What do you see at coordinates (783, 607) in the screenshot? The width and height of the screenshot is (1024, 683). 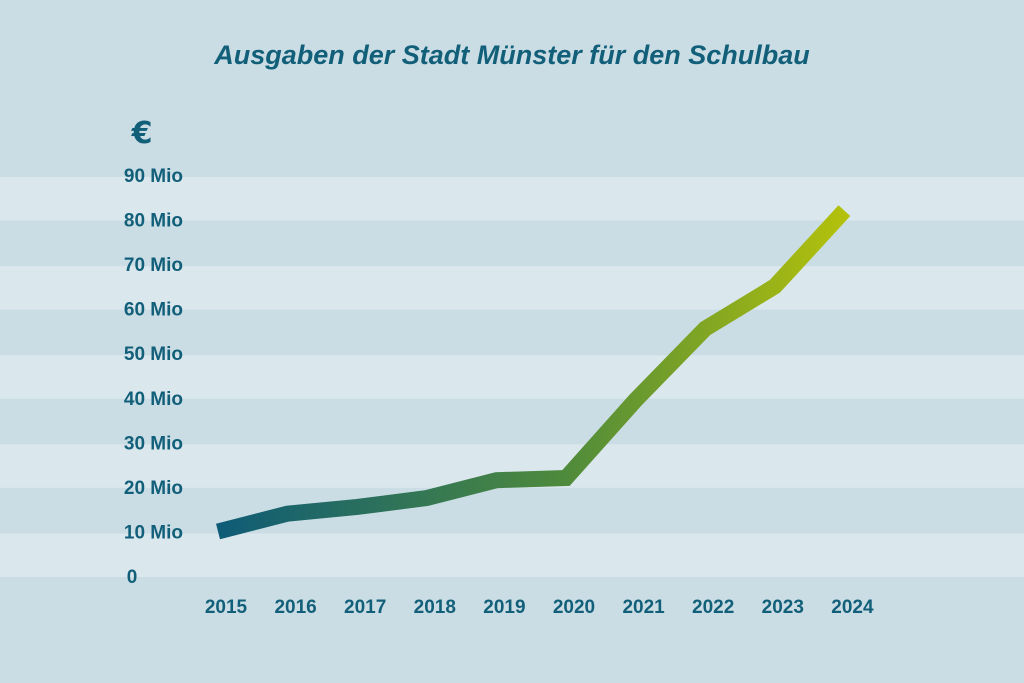 I see `x-tick-label: 2023` at bounding box center [783, 607].